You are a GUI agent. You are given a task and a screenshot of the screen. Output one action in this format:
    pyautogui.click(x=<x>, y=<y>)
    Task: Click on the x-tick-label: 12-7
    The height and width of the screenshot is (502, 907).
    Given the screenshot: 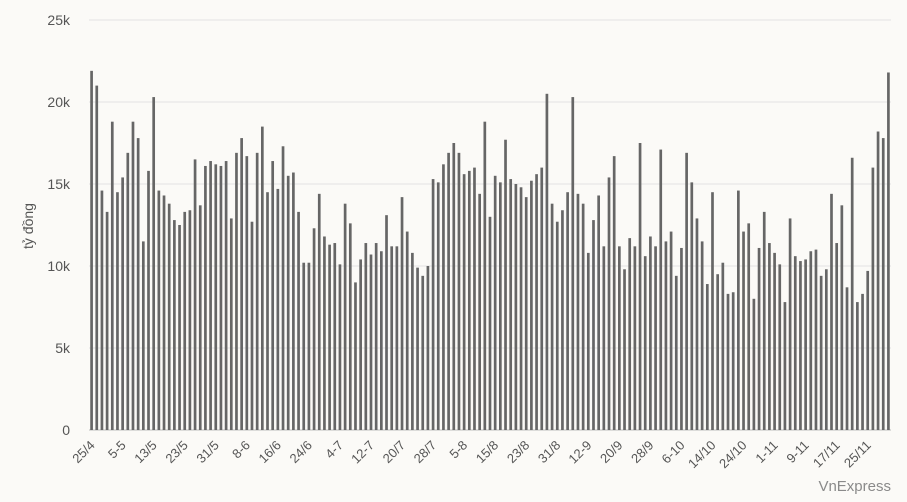 What is the action you would take?
    pyautogui.click(x=362, y=452)
    